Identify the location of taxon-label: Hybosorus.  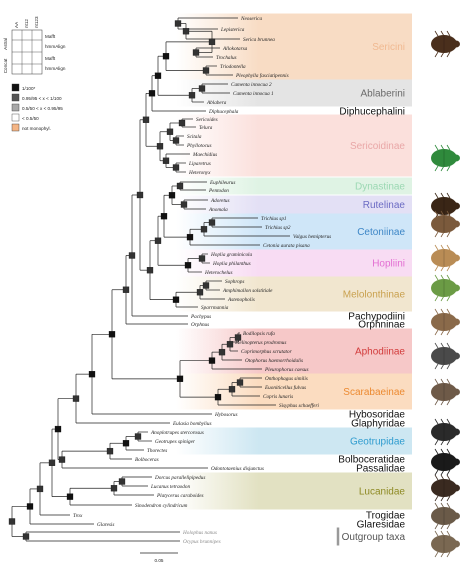
(225, 415).